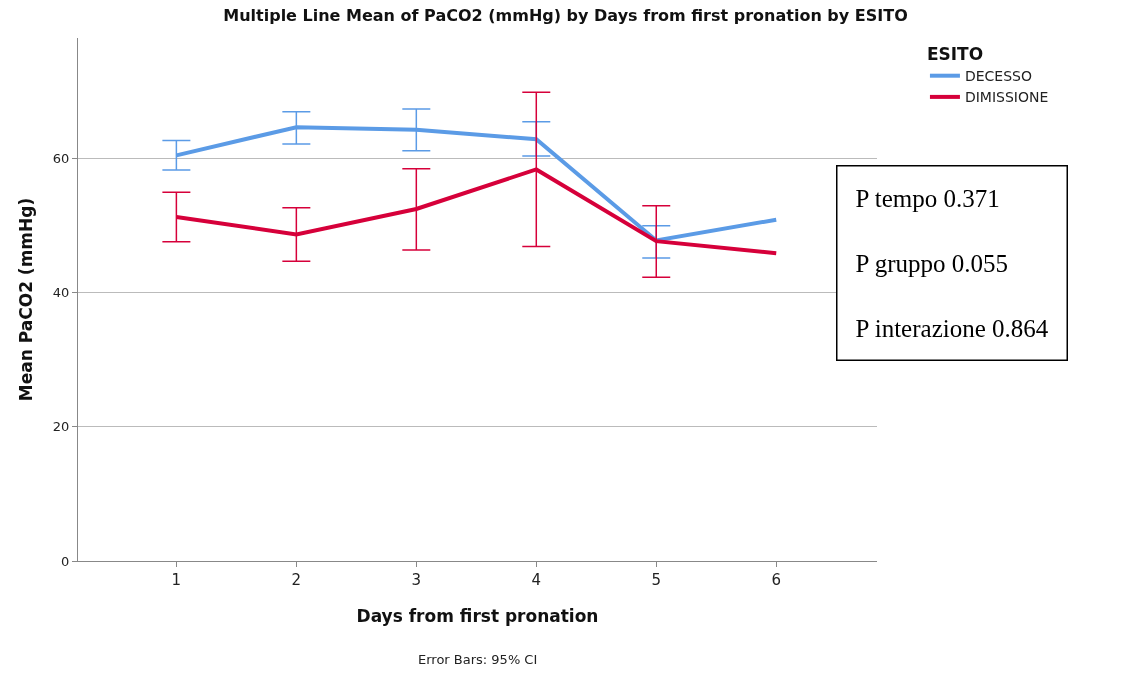  I want to click on y-tick-label: 0, so click(65, 561).